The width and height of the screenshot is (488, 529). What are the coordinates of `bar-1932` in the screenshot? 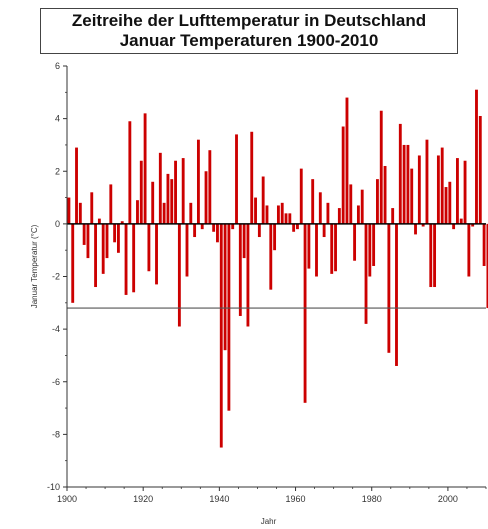 It's located at (191, 213).